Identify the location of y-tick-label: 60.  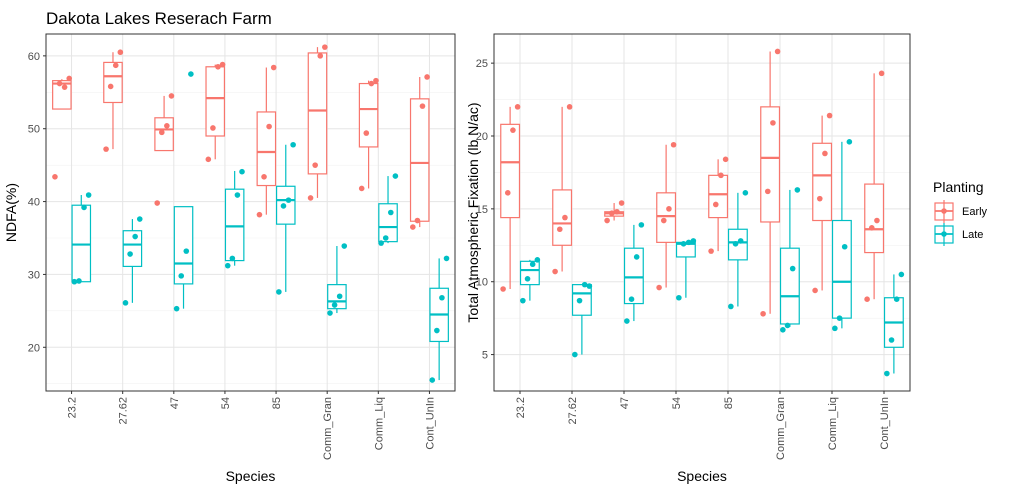
(34, 57).